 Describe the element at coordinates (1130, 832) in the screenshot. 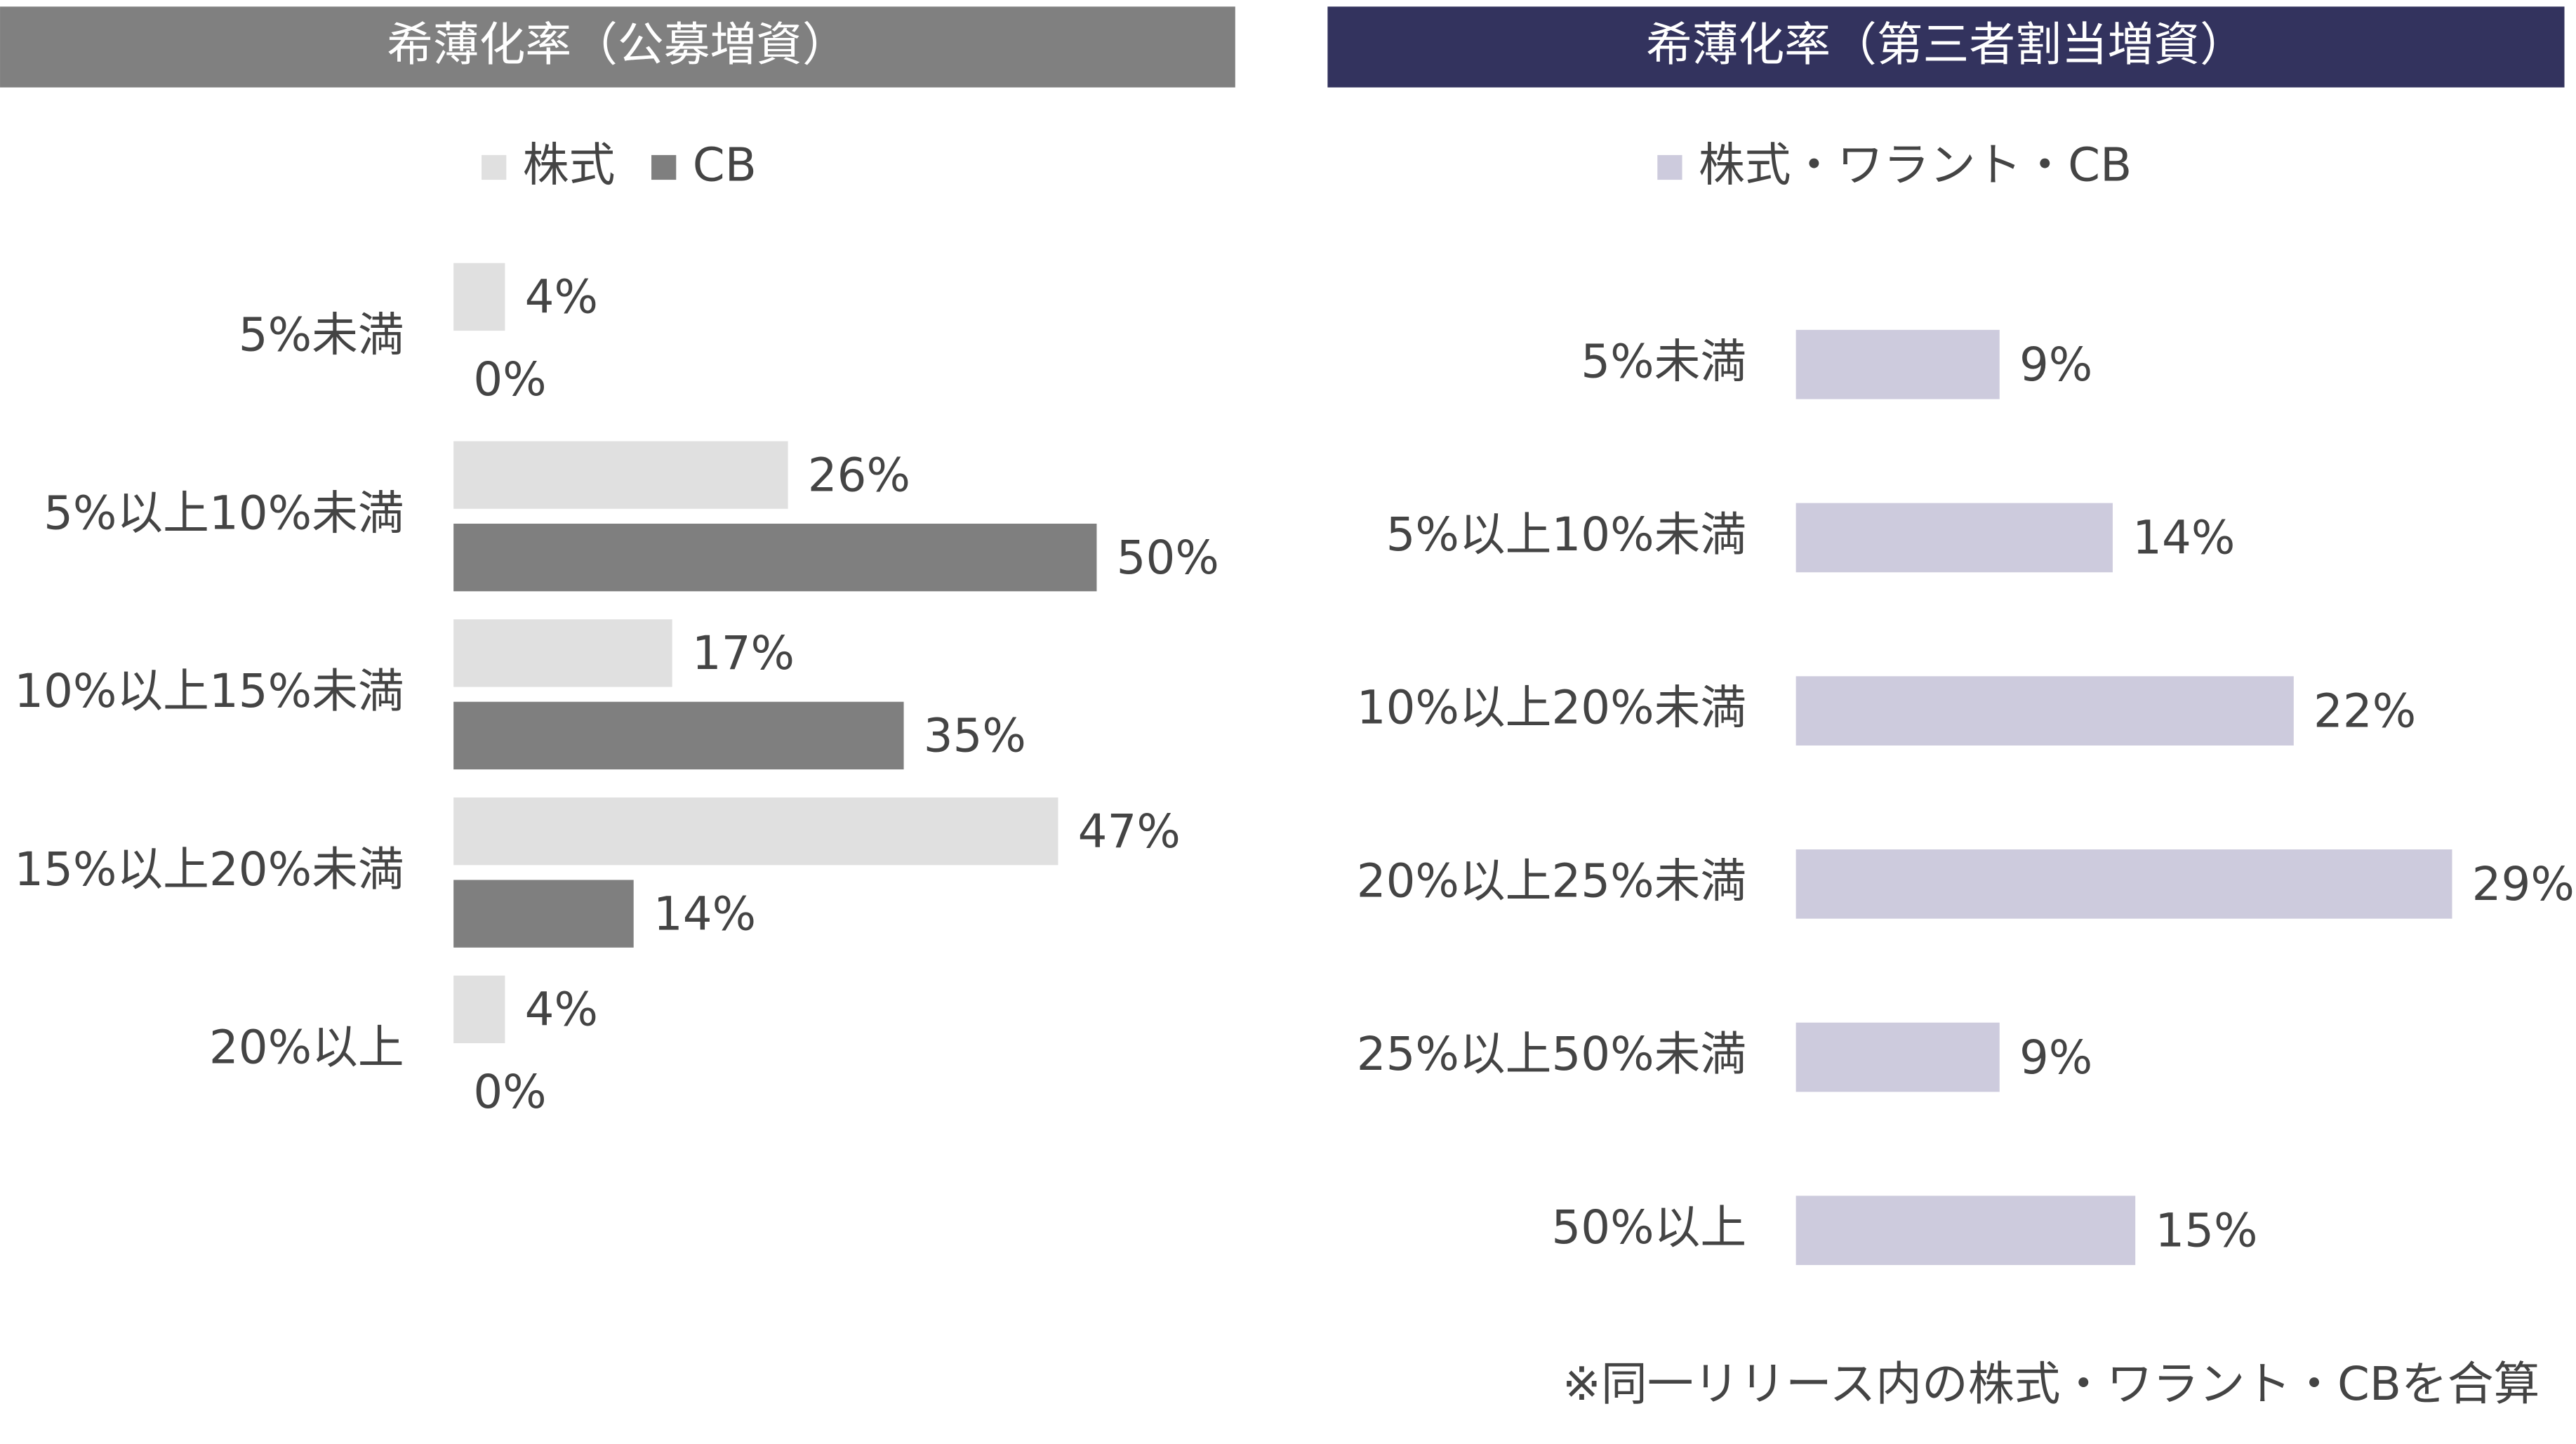

I see `value-label: 47%` at that location.